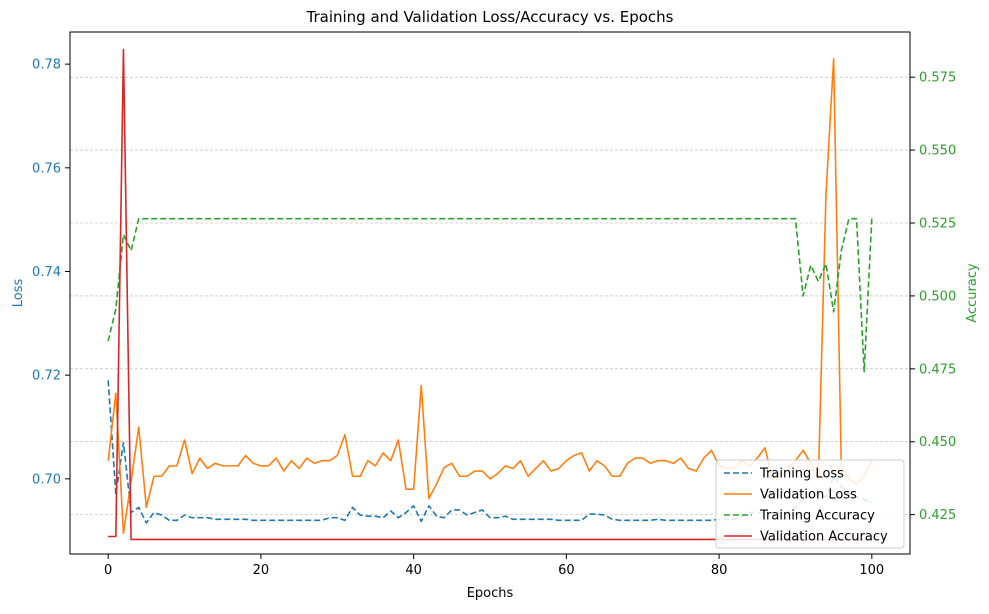 This screenshot has height=614, width=989. Describe the element at coordinates (413, 570) in the screenshot. I see `x-tick-label-2: 40` at that location.